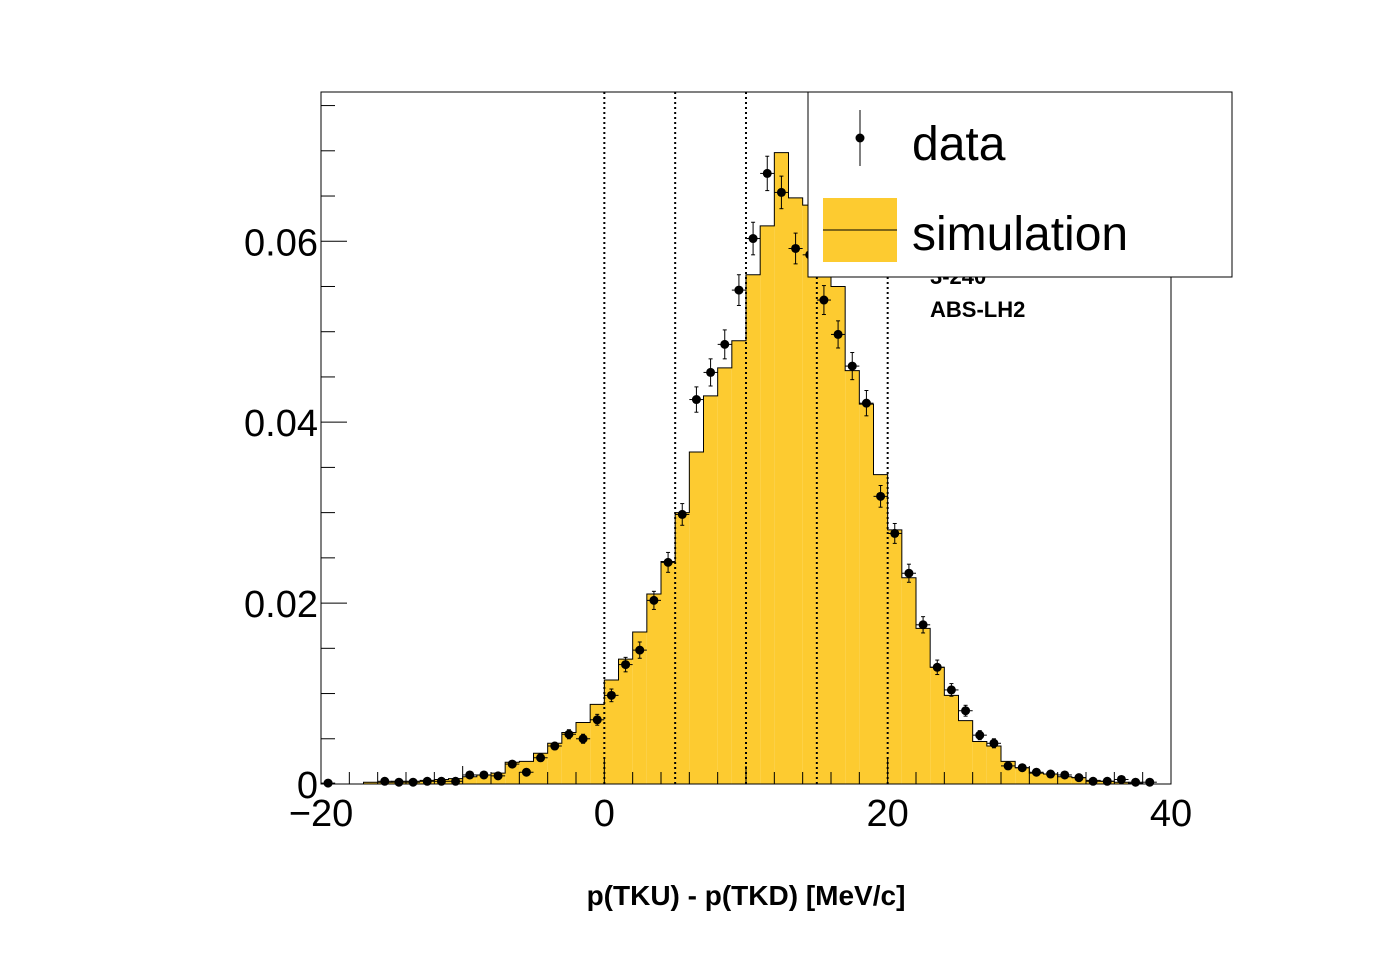  I want to click on legend-data-label: data, so click(959, 144).